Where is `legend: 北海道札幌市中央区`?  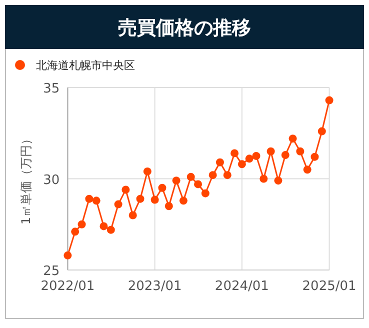
legend: 北海道札幌市中央区 is located at coordinates (75, 65).